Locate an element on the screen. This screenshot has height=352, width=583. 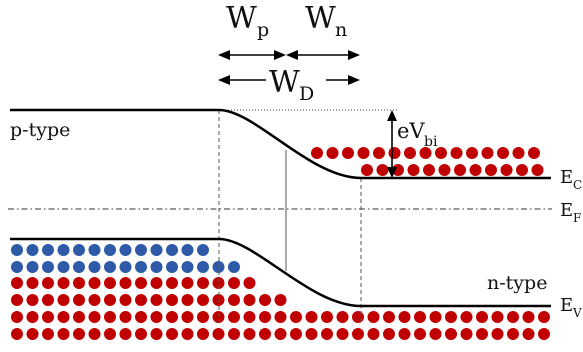
wn-label-main: W is located at coordinates (320, 18).